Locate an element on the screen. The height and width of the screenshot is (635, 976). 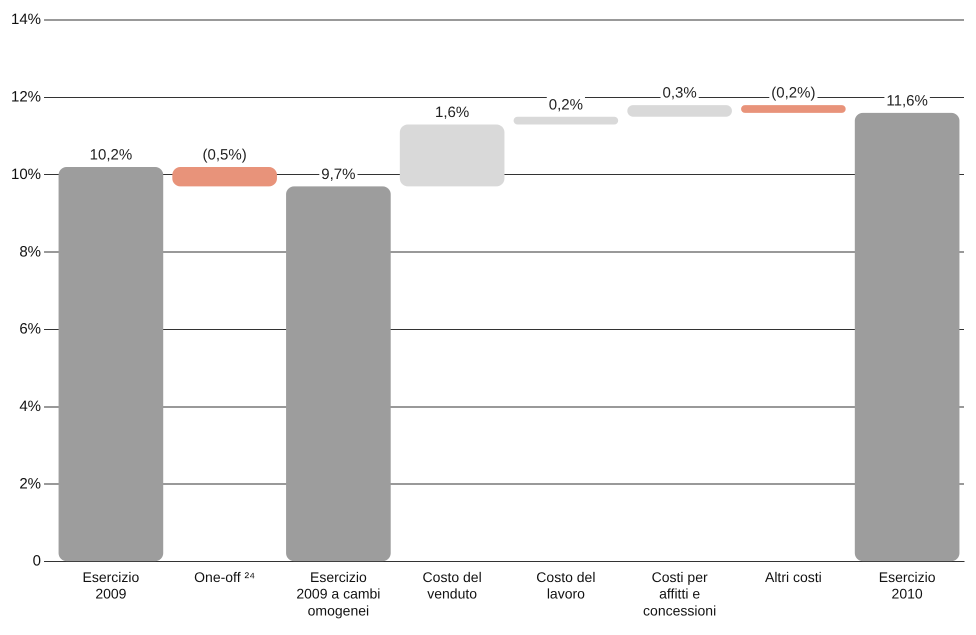
x-tick-label: Esercizio 2009 a cambi omogenei is located at coordinates (338, 593).